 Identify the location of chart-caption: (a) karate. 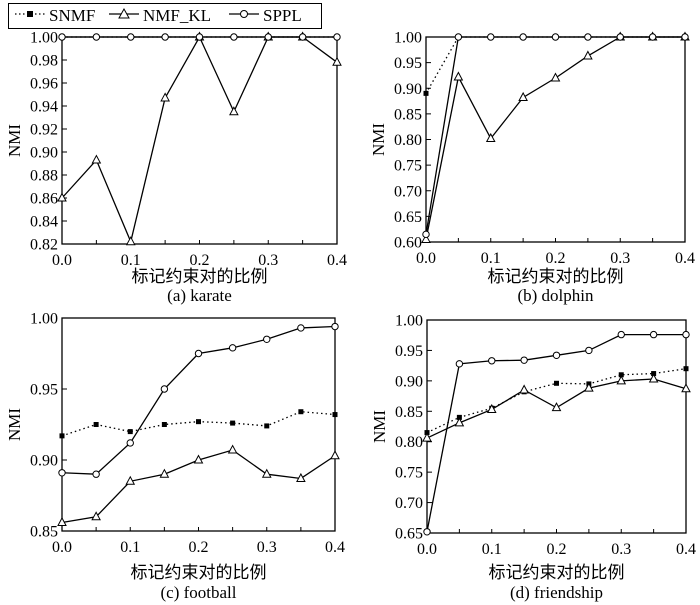
(199, 295).